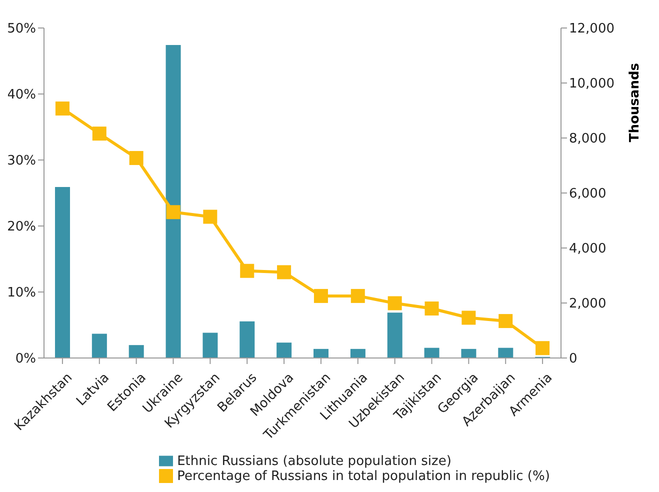 The width and height of the screenshot is (659, 492). What do you see at coordinates (587, 304) in the screenshot?
I see `y2-tick-label: 2,000` at bounding box center [587, 304].